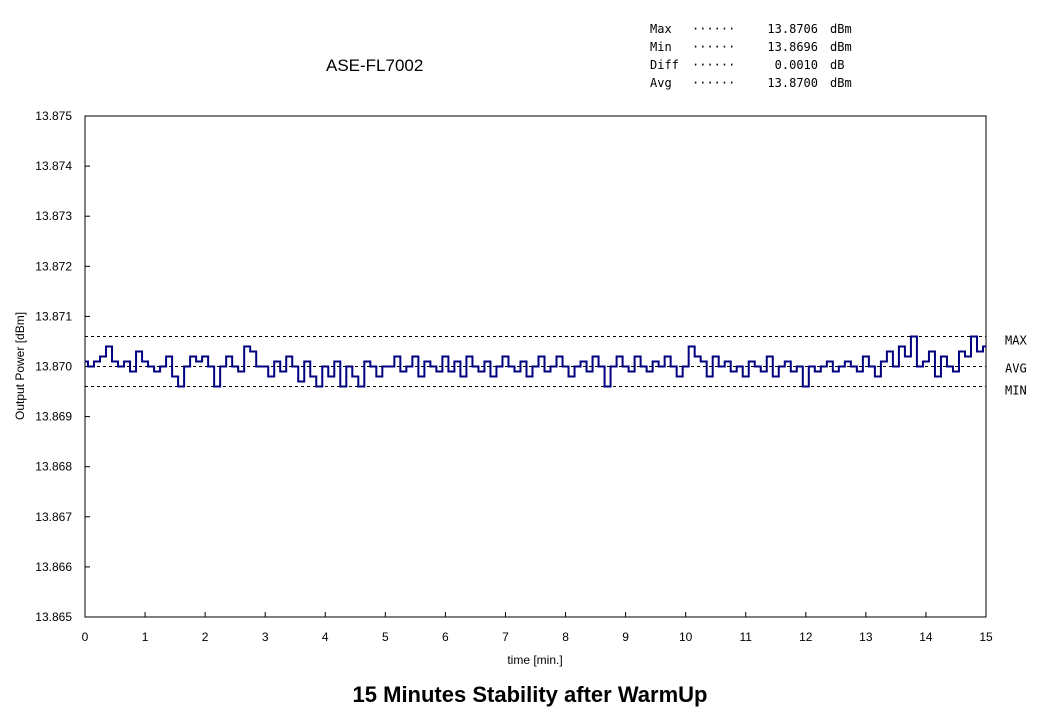  What do you see at coordinates (1016, 369) in the screenshot?
I see `reference-label-avg: AVG` at bounding box center [1016, 369].